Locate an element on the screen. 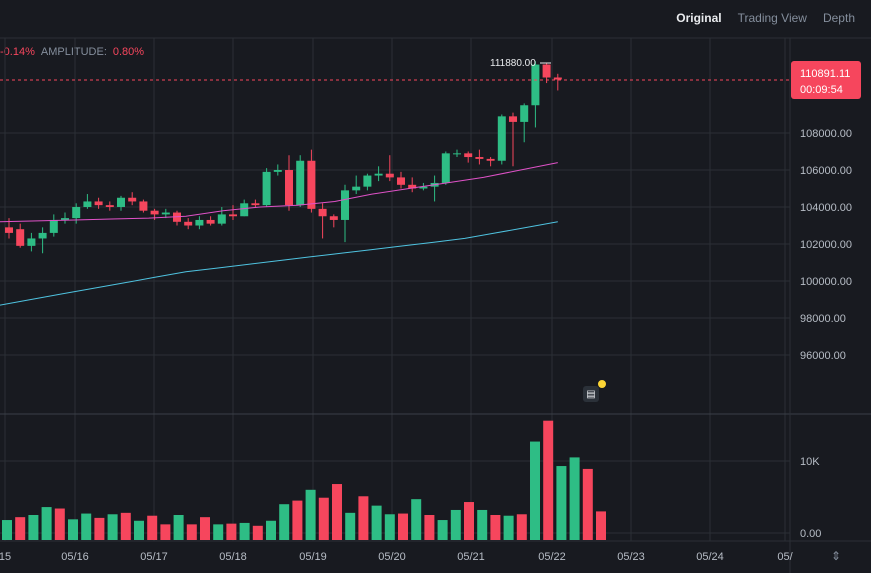  x-tick-label: 05/18 is located at coordinates (233, 557).